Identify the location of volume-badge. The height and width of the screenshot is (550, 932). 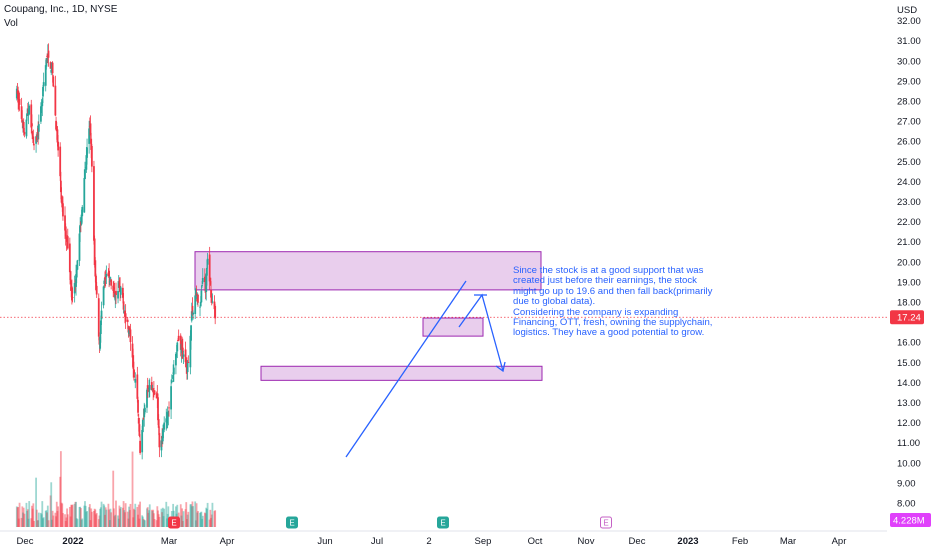
(910, 520).